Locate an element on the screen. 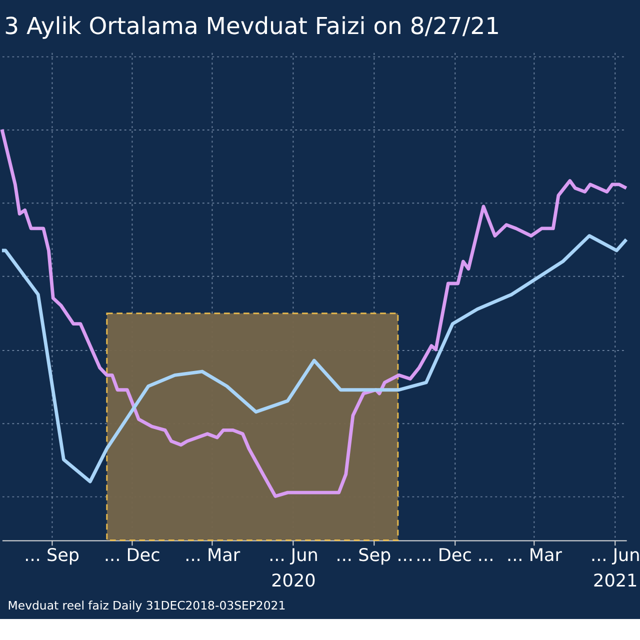  x-tick-label: ... Jun 2021 is located at coordinates (615, 569).